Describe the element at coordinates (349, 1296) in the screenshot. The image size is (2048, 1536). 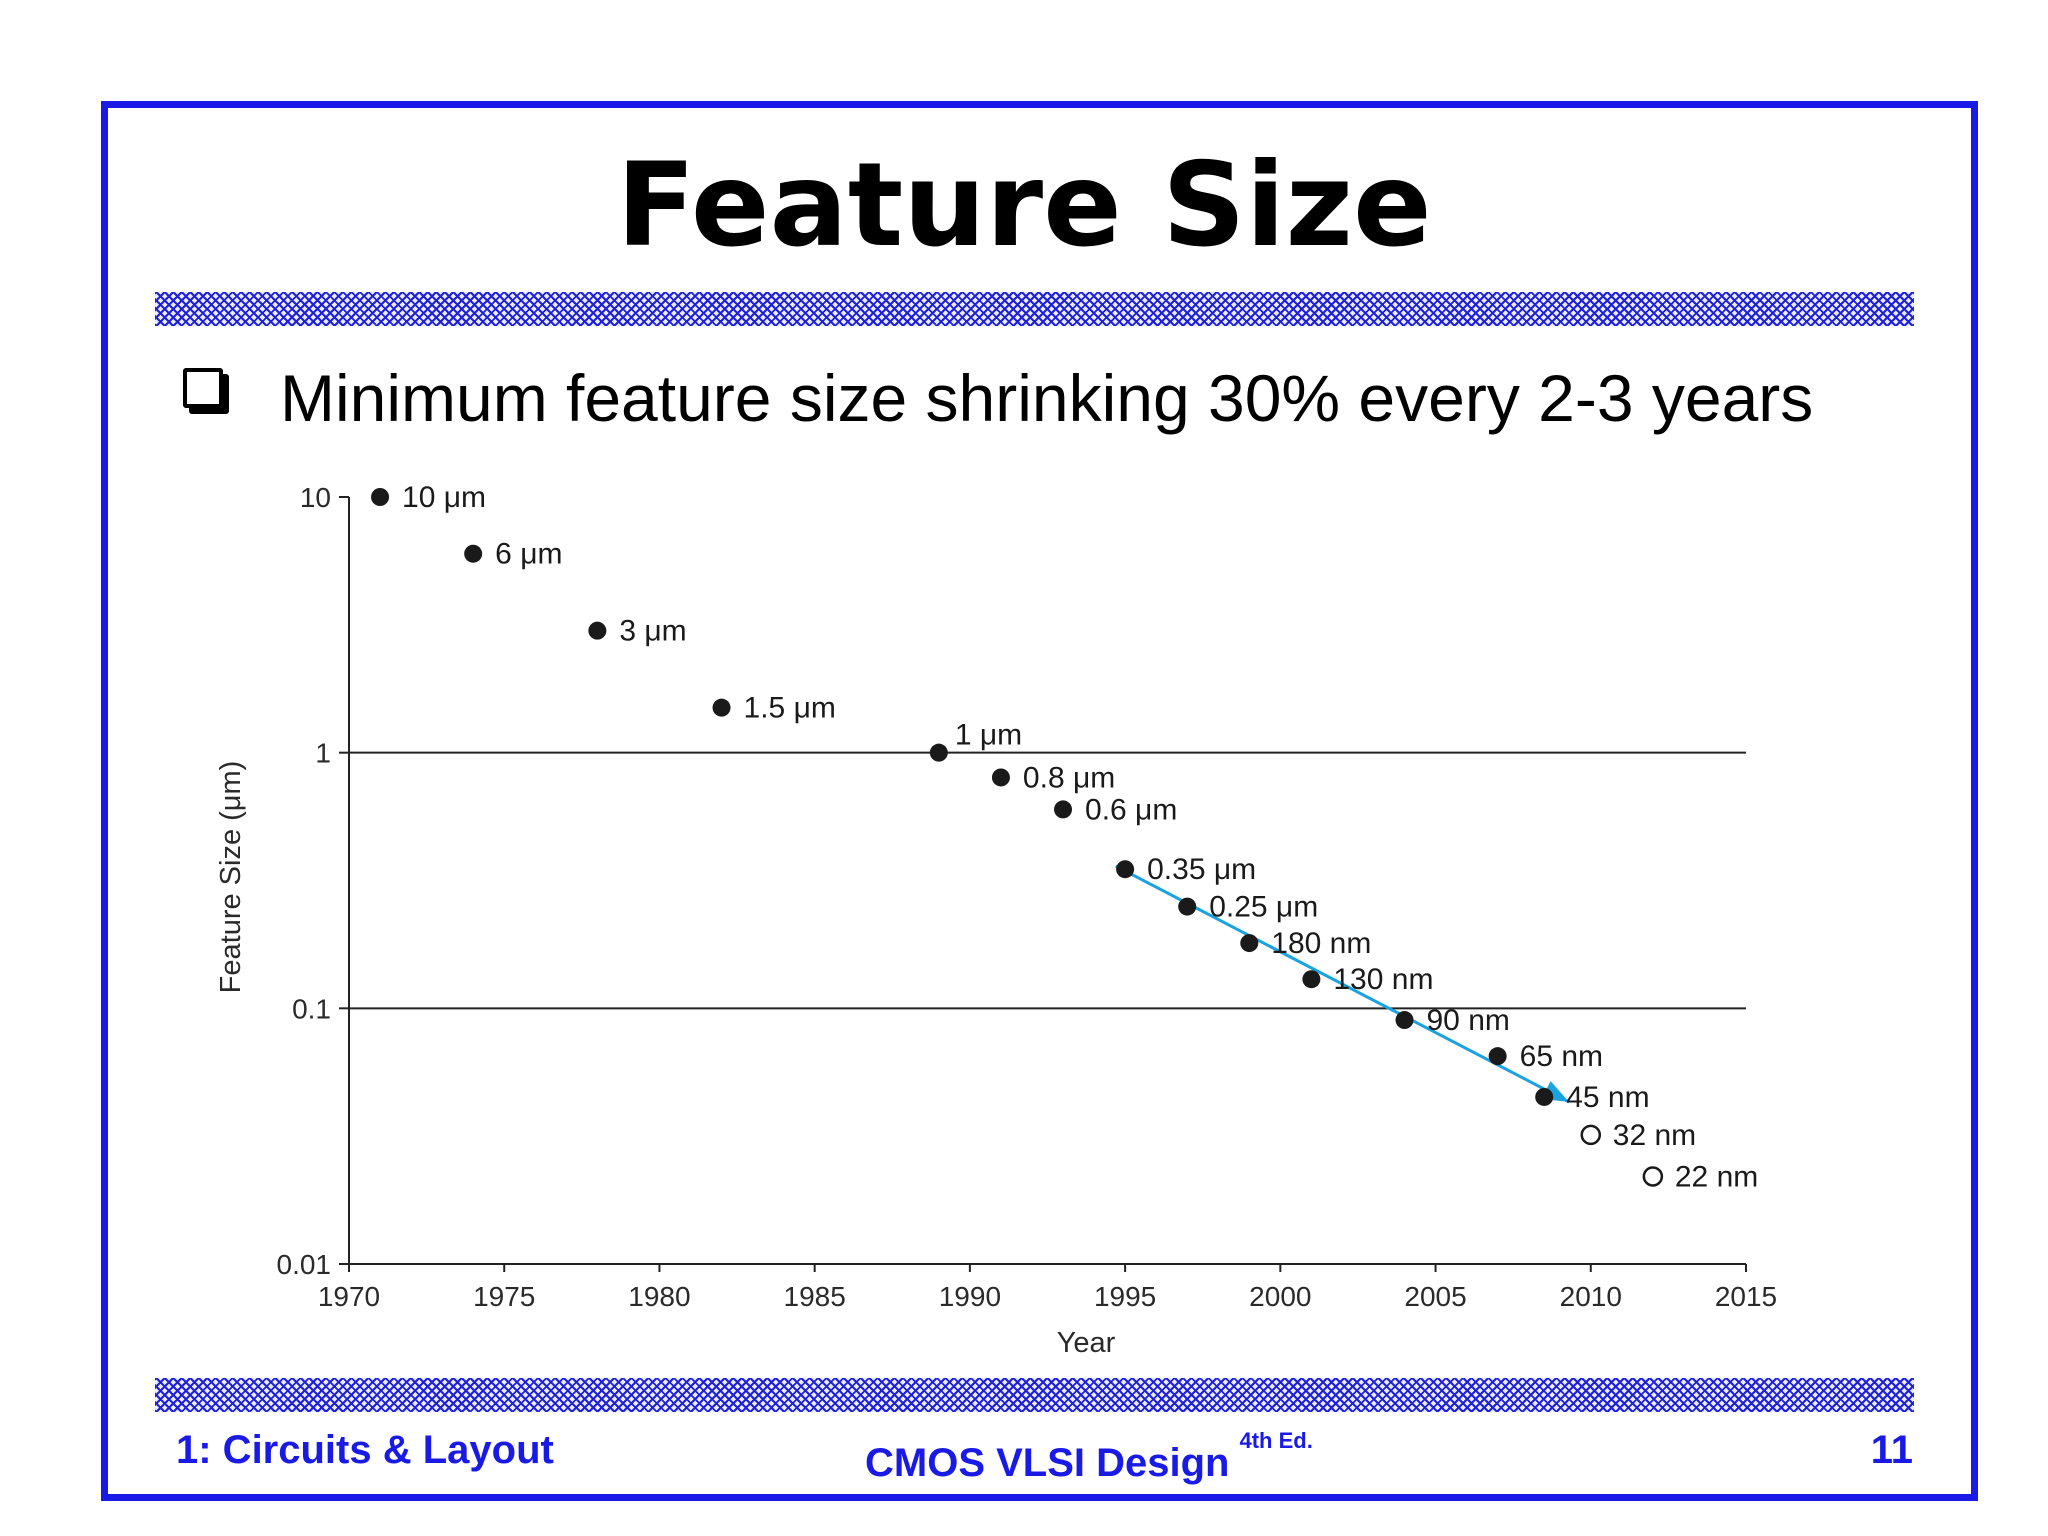
I see `x-tick-label: 1970` at that location.